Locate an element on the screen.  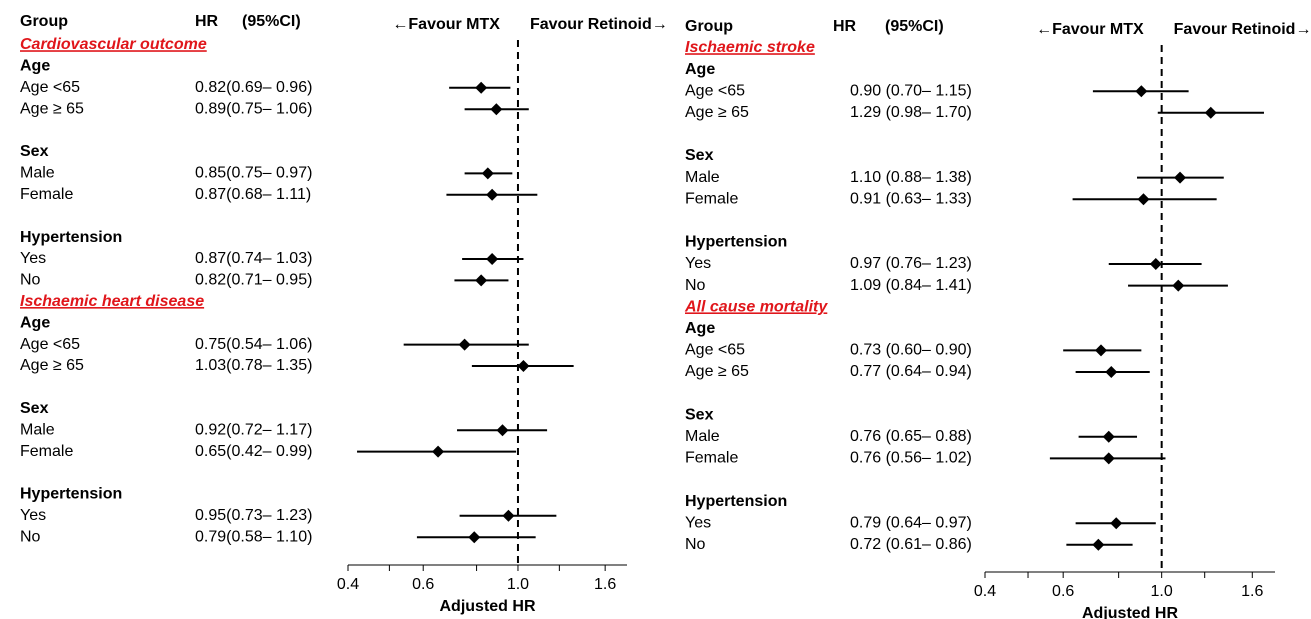
row-estimate: 0.87(0.74– 1.03) is located at coordinates (253, 258).